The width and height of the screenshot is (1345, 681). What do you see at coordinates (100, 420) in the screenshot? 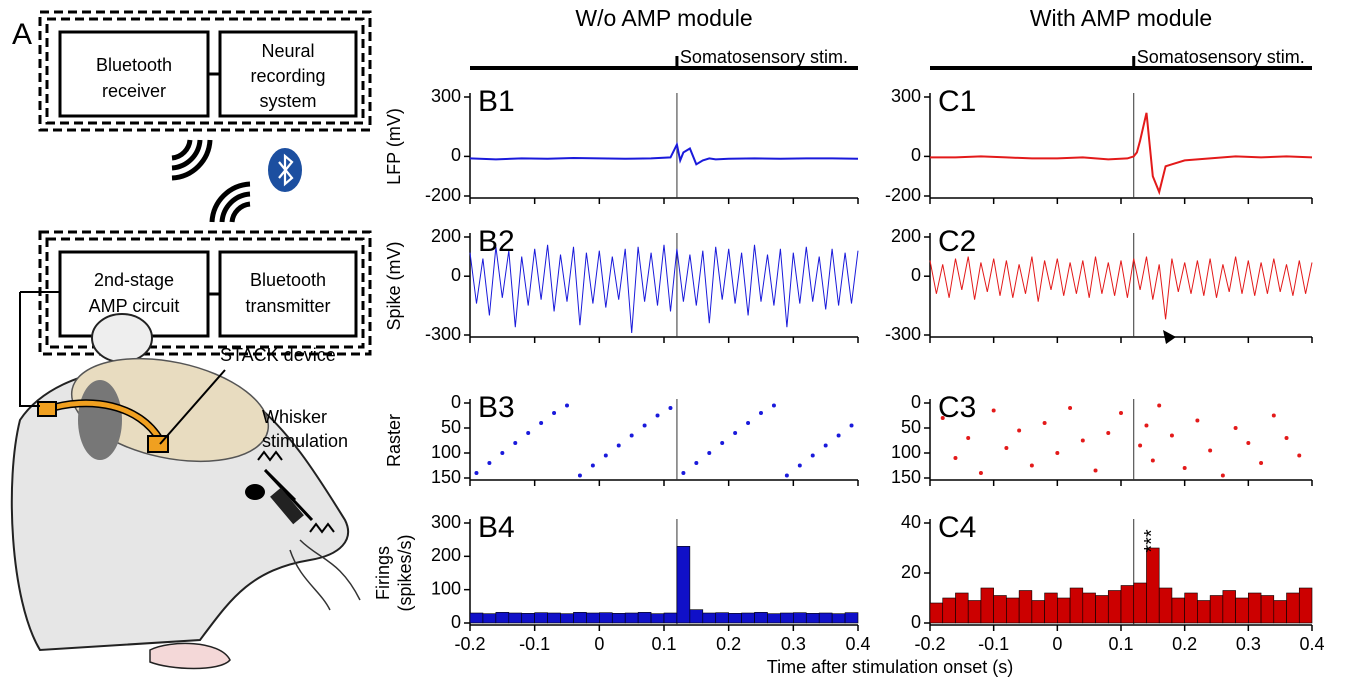
I see `skull-implant` at bounding box center [100, 420].